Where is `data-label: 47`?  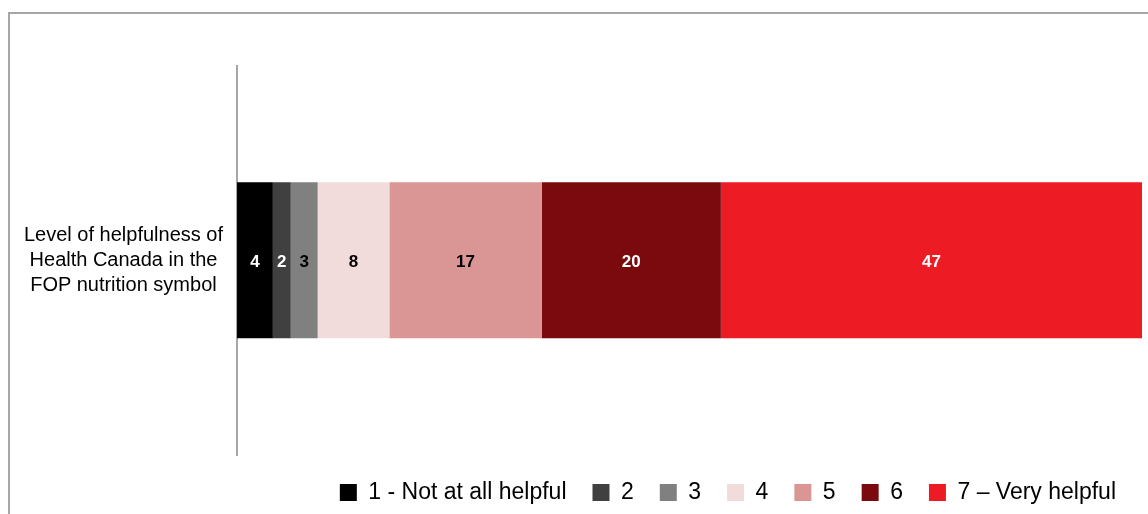 data-label: 47 is located at coordinates (931, 261).